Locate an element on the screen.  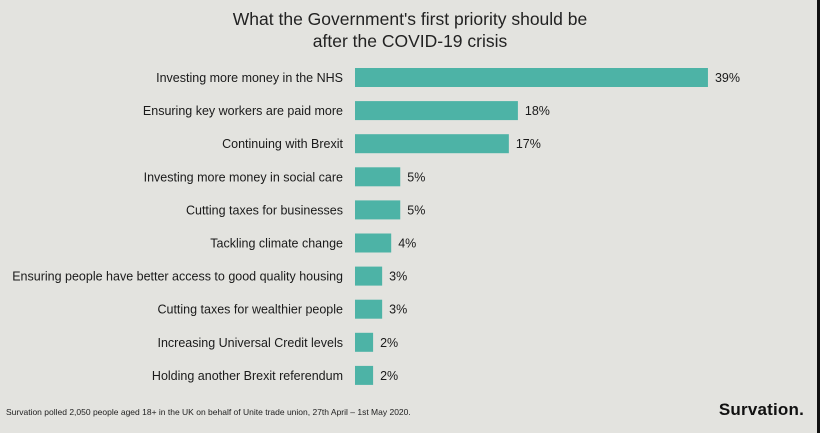
category-label: Continuing with Brexit is located at coordinates (282, 144).